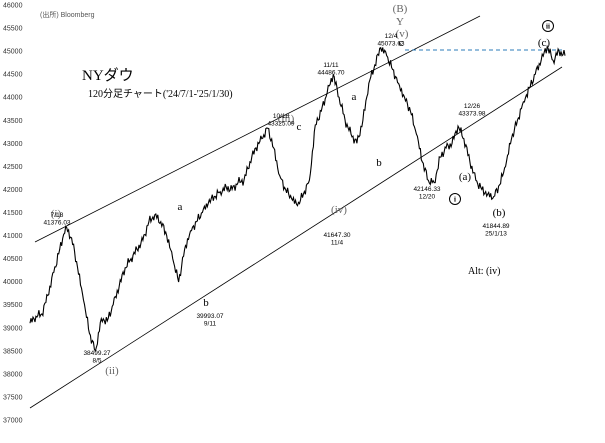 The image size is (605, 443). I want to click on annotation-date-line: 7/18, so click(57, 215).